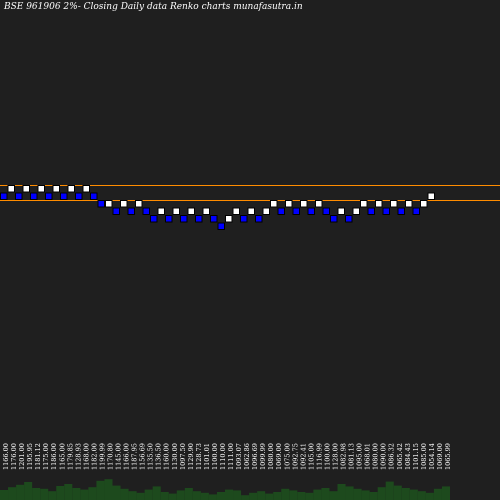 This screenshot has width=500, height=500. I want to click on x-tick-label: 1086.32, so click(392, 456).